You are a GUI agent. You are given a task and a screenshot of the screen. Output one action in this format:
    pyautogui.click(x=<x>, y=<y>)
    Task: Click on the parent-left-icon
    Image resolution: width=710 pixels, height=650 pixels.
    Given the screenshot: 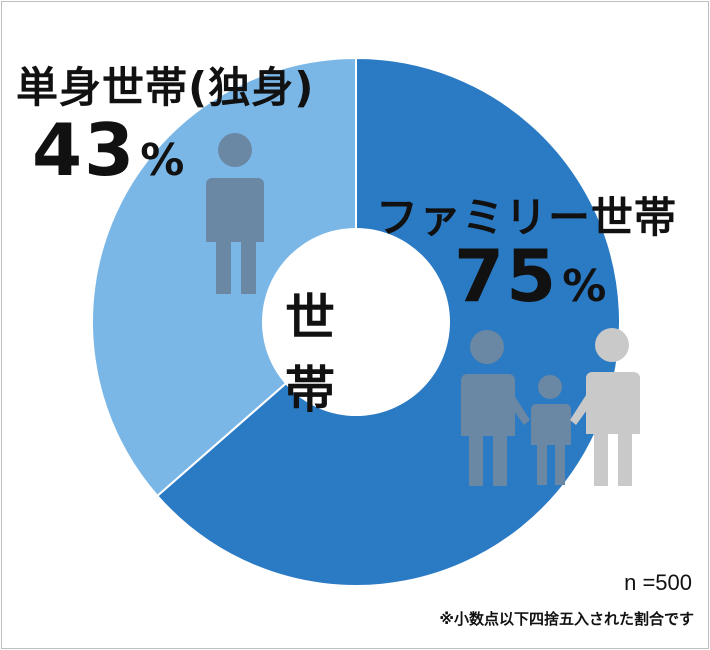 What is the action you would take?
    pyautogui.click(x=495, y=408)
    